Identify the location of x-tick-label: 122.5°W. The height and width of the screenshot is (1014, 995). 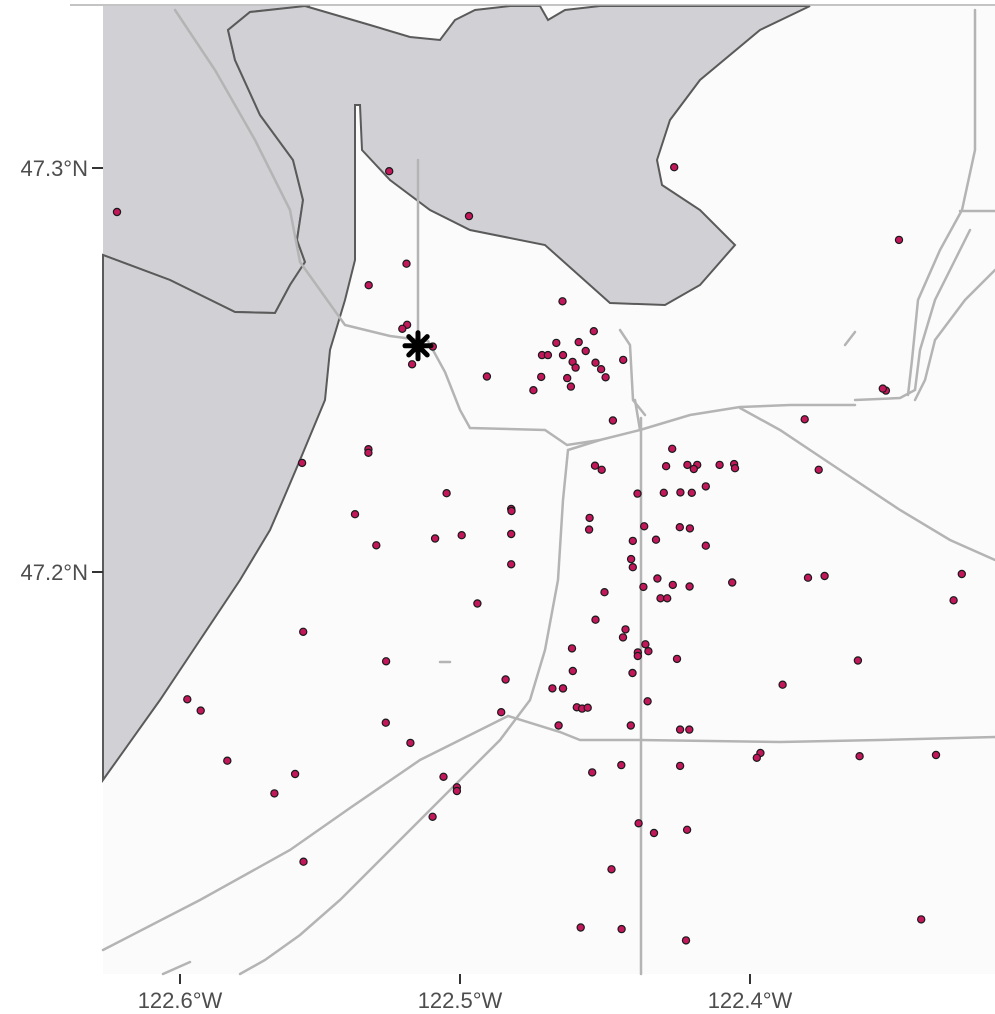
(460, 1000).